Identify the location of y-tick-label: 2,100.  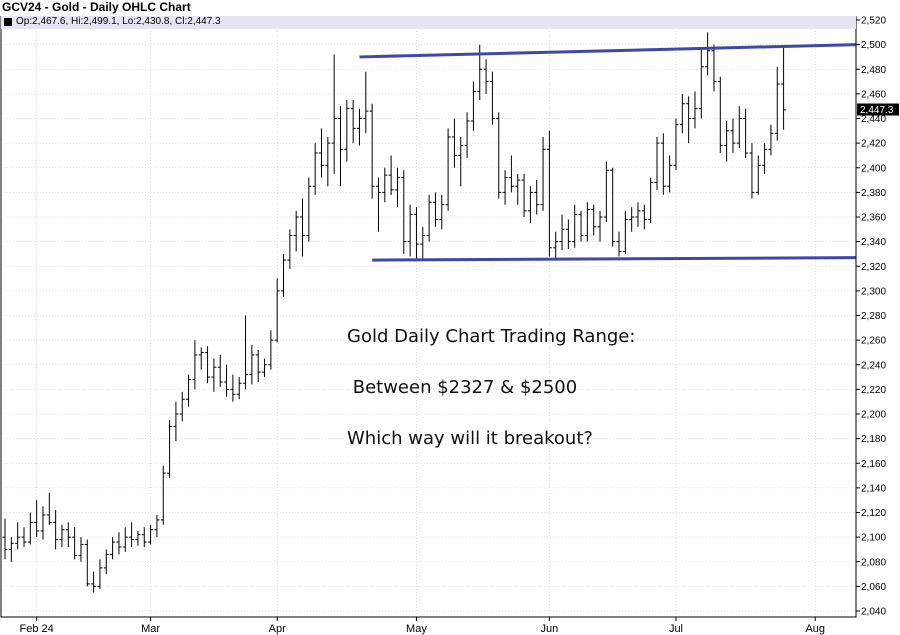
(873, 538).